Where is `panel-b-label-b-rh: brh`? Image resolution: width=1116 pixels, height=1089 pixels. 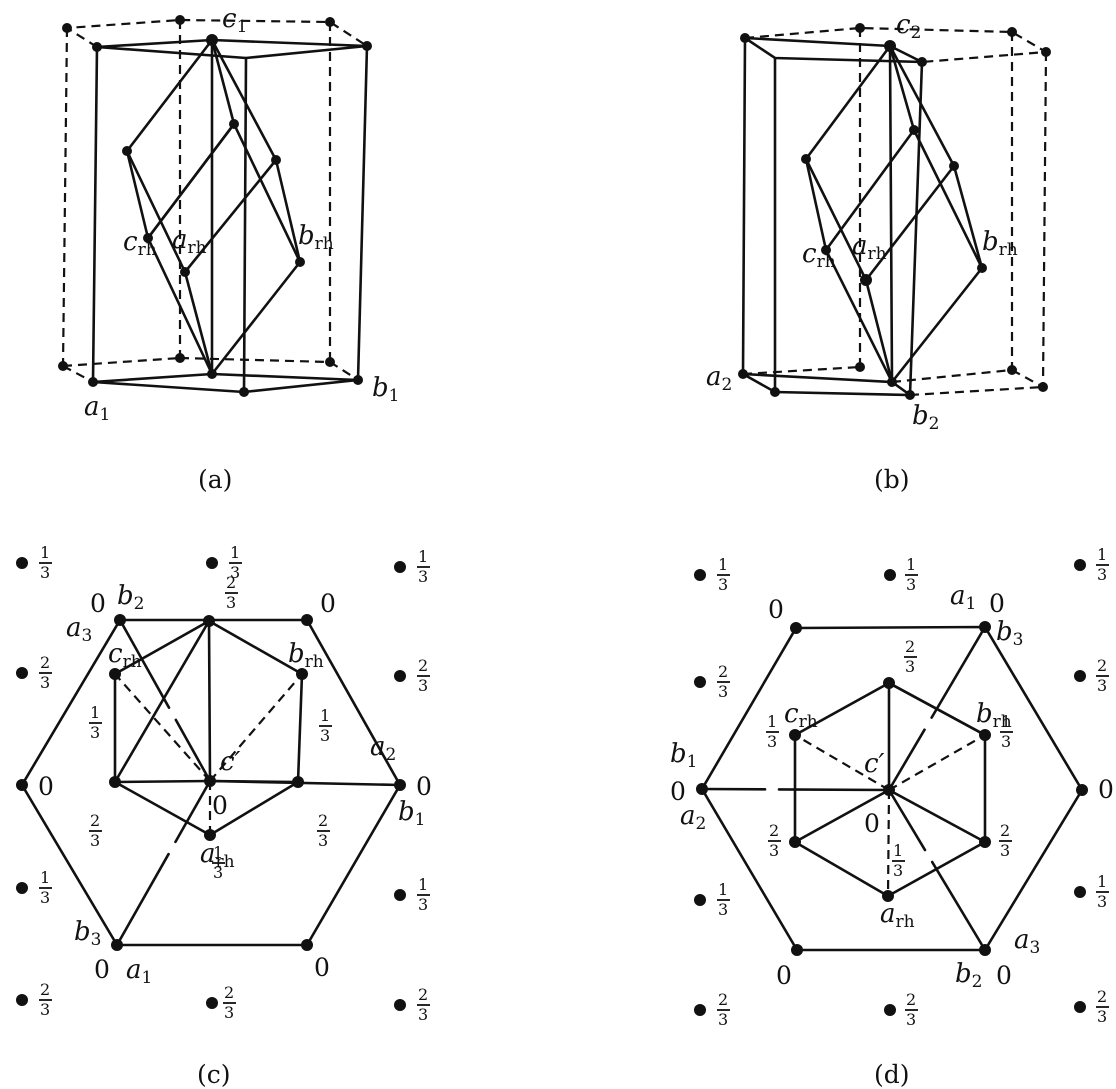
panel-b-label-b-rh: brh is located at coordinates (1000, 243).